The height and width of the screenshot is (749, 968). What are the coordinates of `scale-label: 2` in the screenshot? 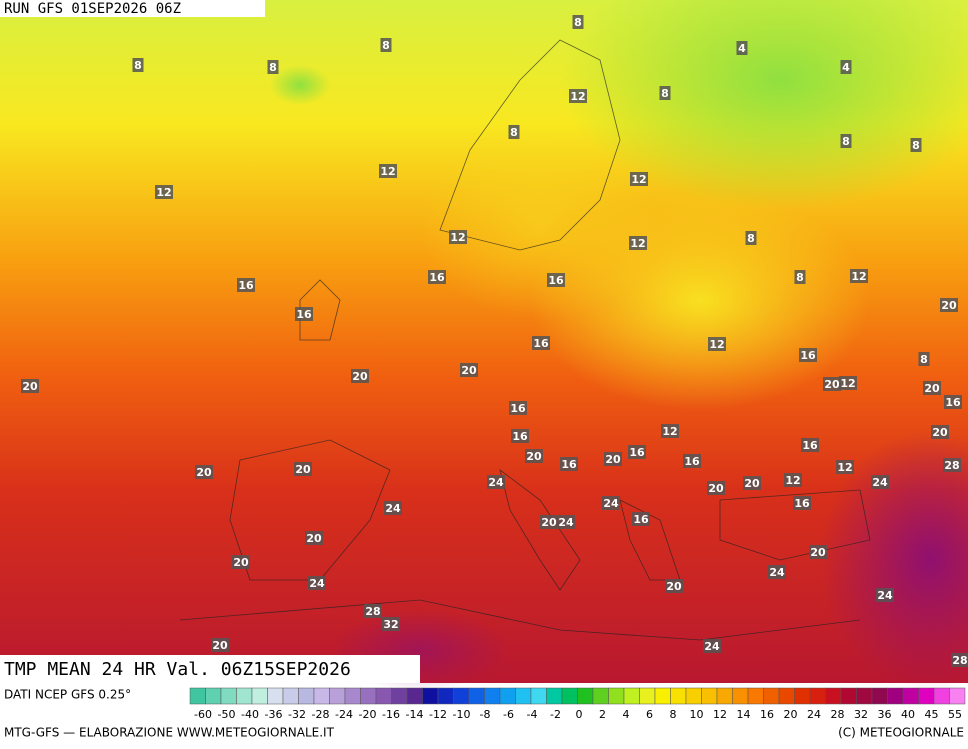 It's located at (602, 714).